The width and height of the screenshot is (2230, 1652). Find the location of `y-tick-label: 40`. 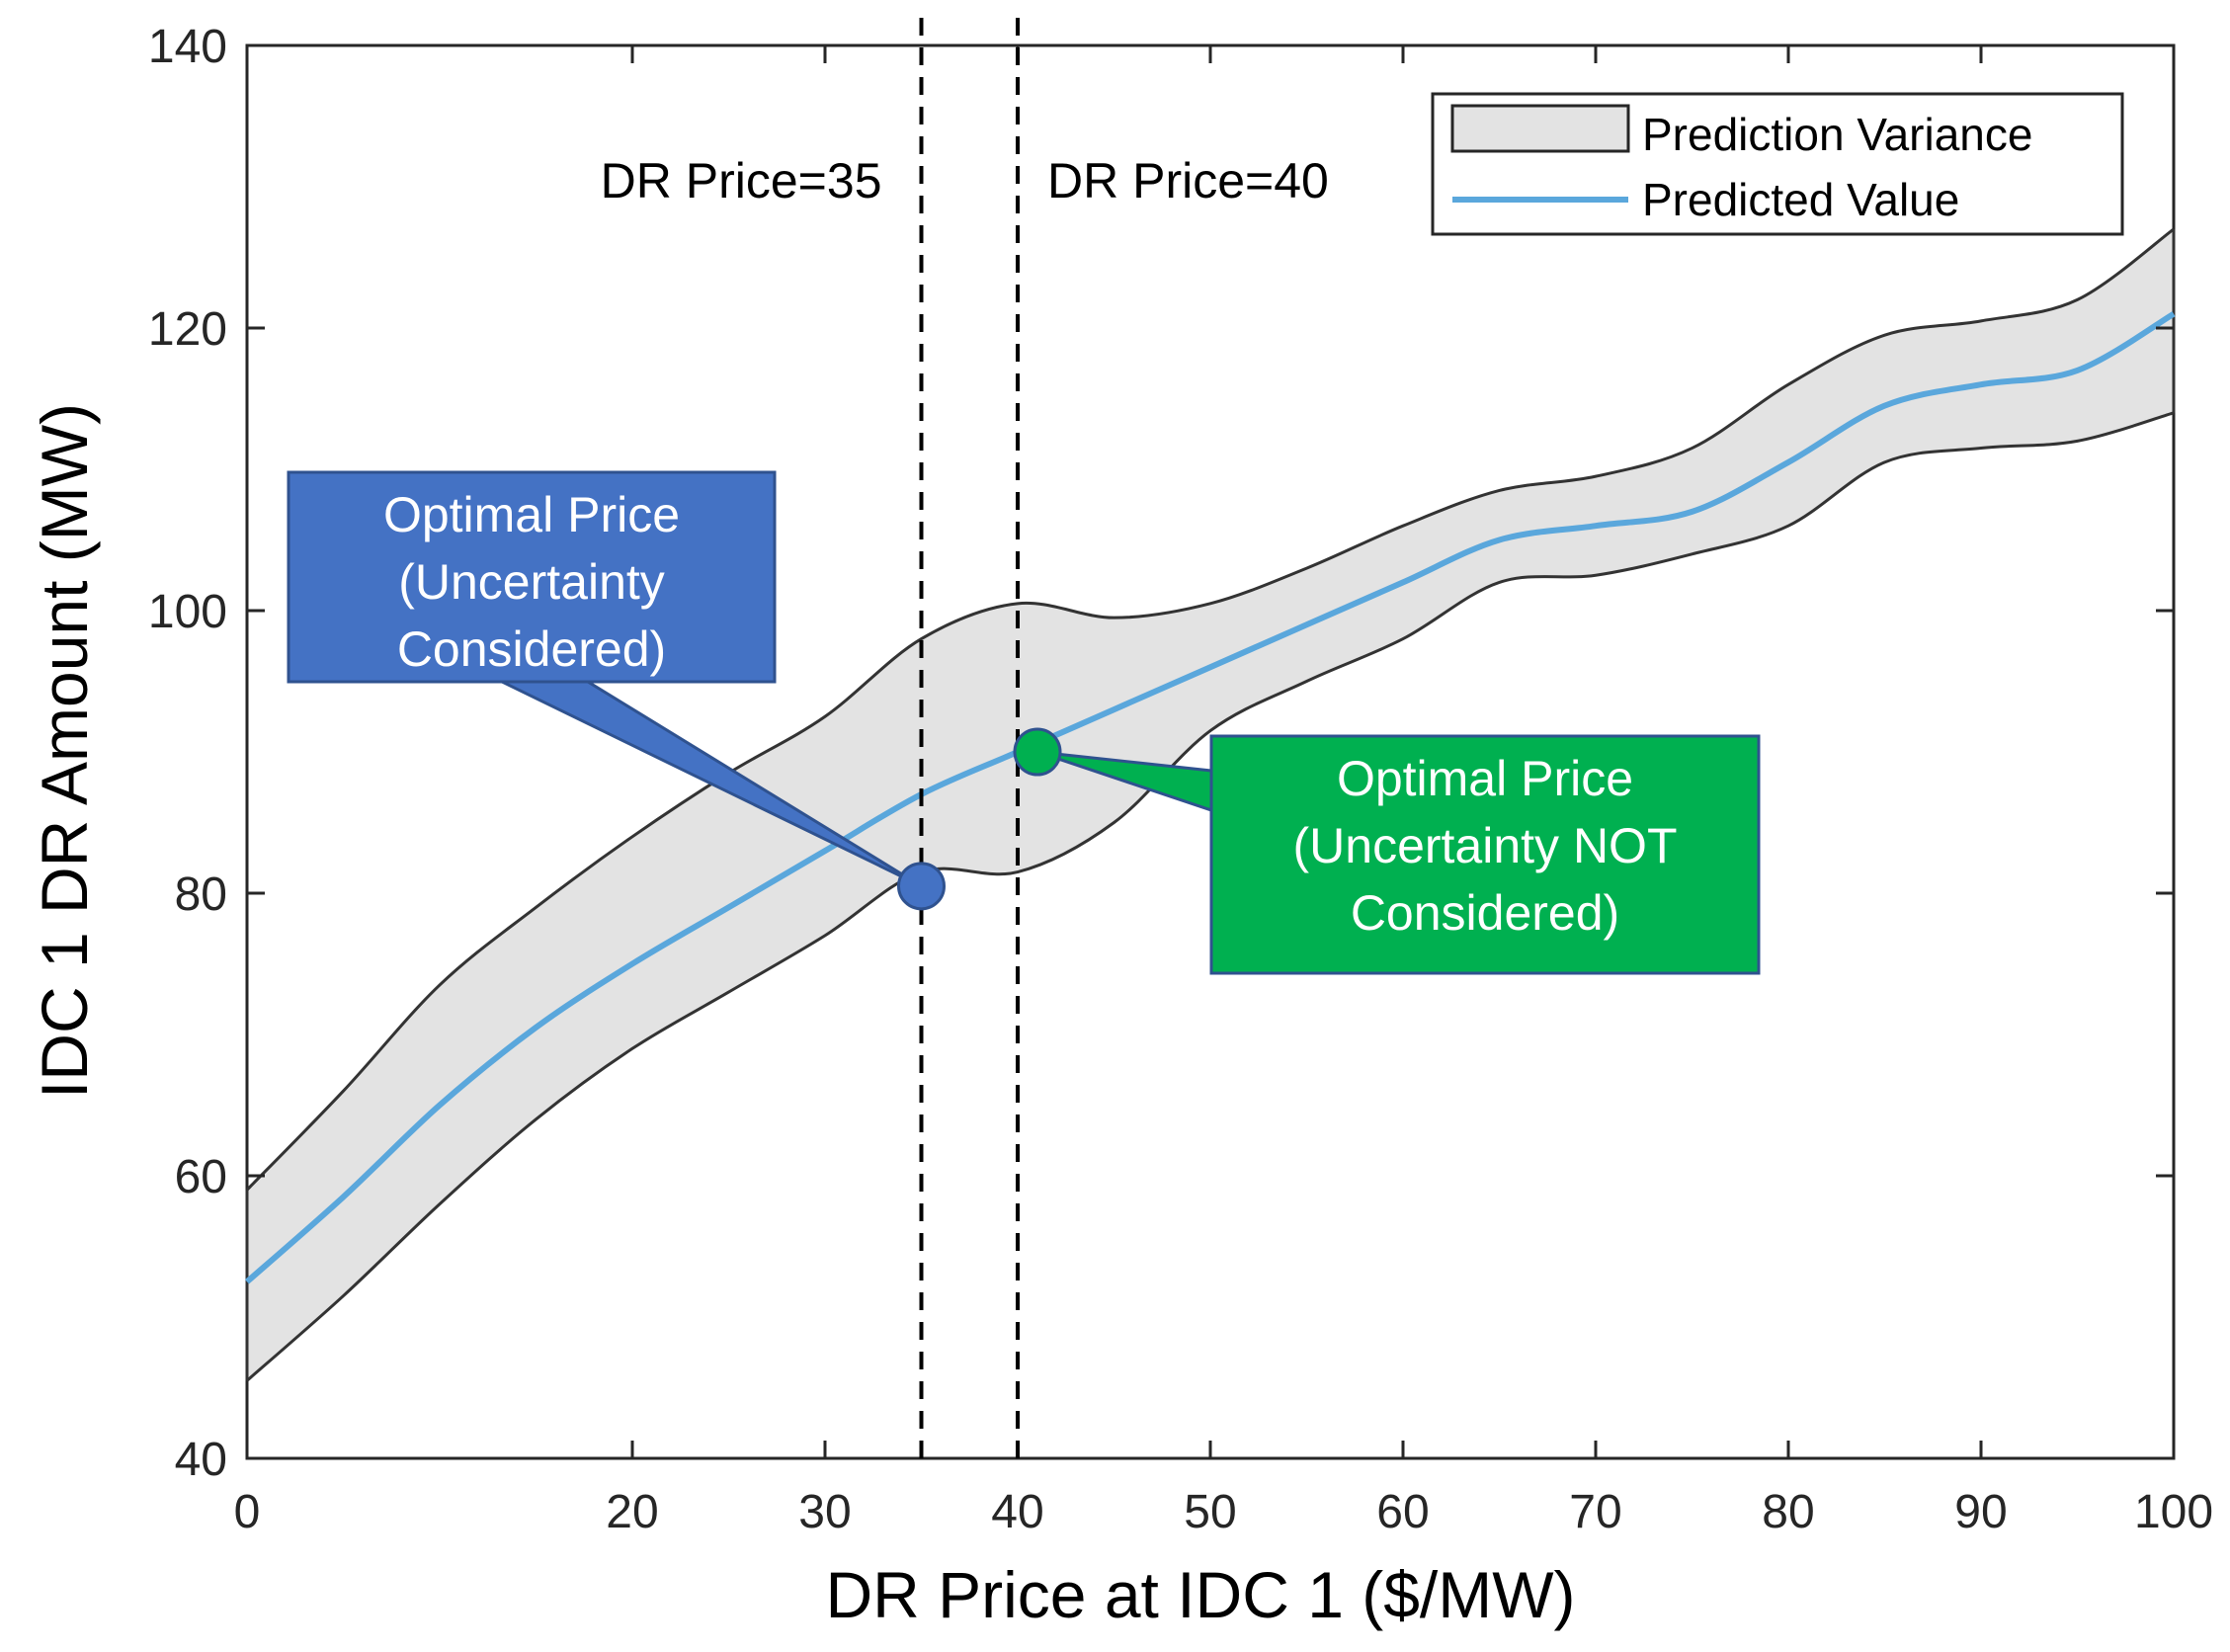

y-tick-label: 40 is located at coordinates (201, 1460).